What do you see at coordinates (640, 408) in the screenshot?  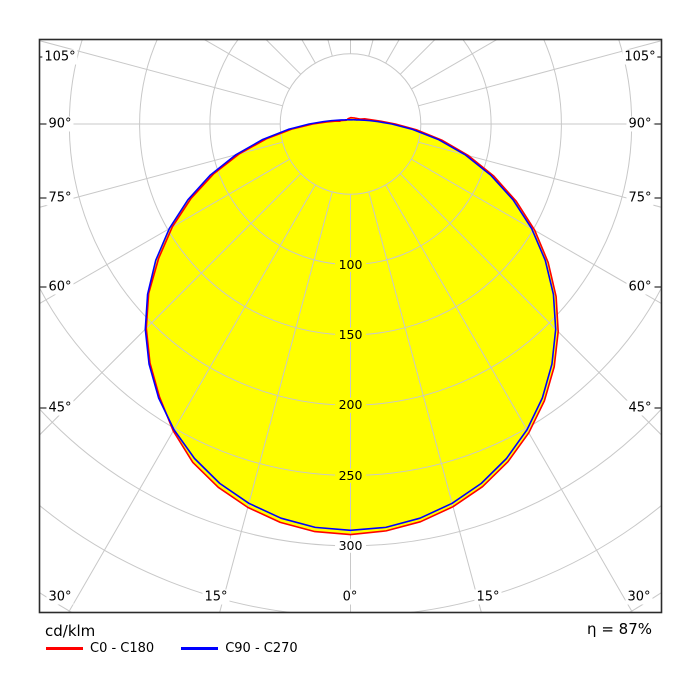 I see `angle-tick-label-right: 45°` at bounding box center [640, 408].